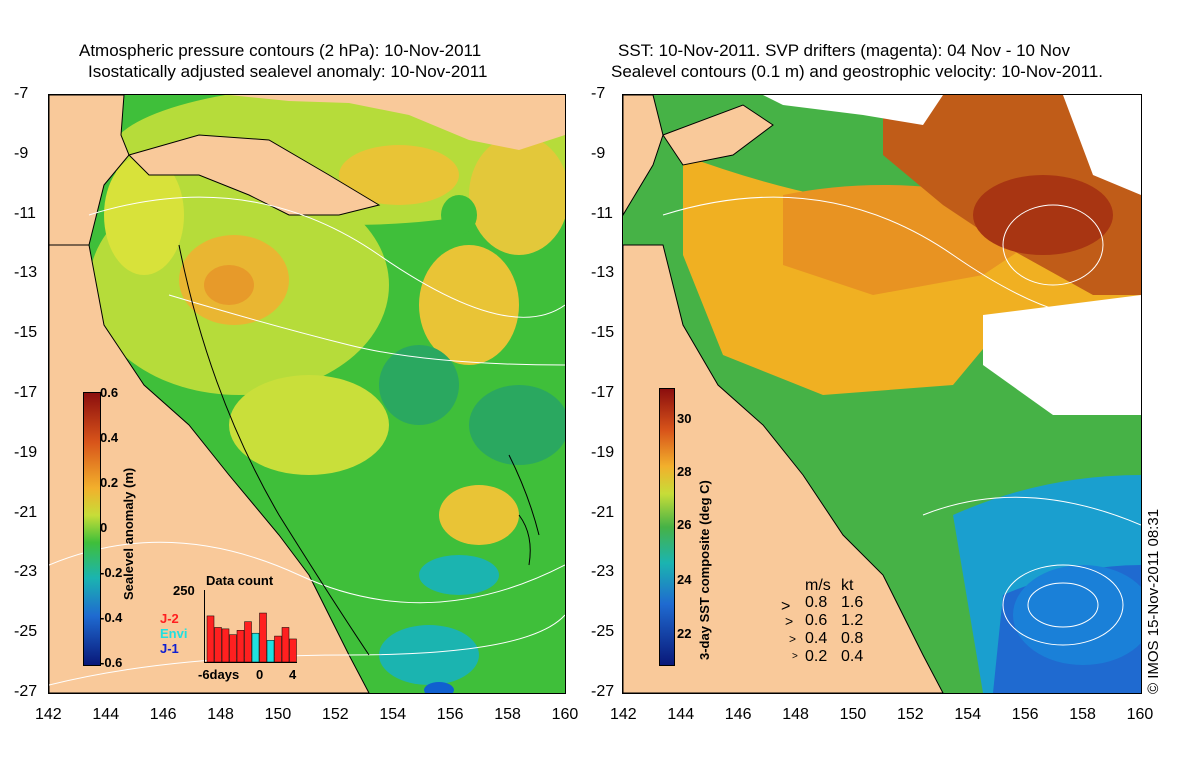 This screenshot has width=1200, height=780. What do you see at coordinates (684, 471) in the screenshot?
I see `sst-tick: 28` at bounding box center [684, 471].